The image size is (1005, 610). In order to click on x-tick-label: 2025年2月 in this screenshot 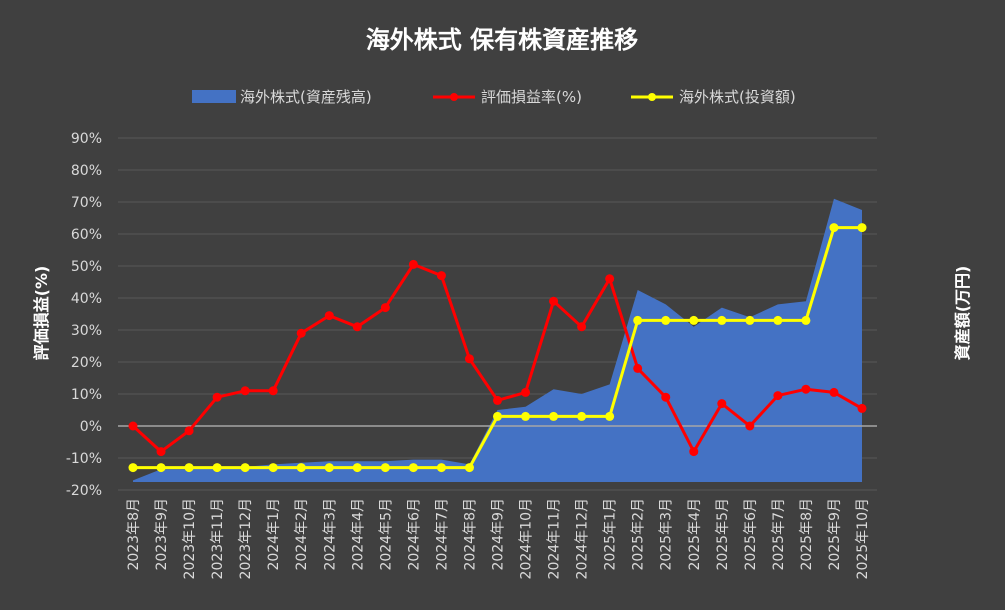, I will do `click(639, 534)`.